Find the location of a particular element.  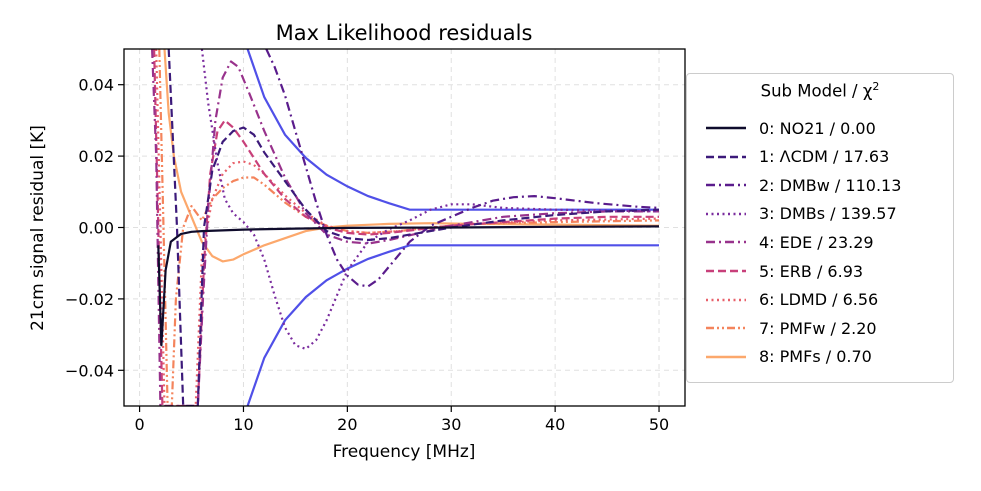

legend-label: 5: ERB / 6.93 is located at coordinates (811, 271).